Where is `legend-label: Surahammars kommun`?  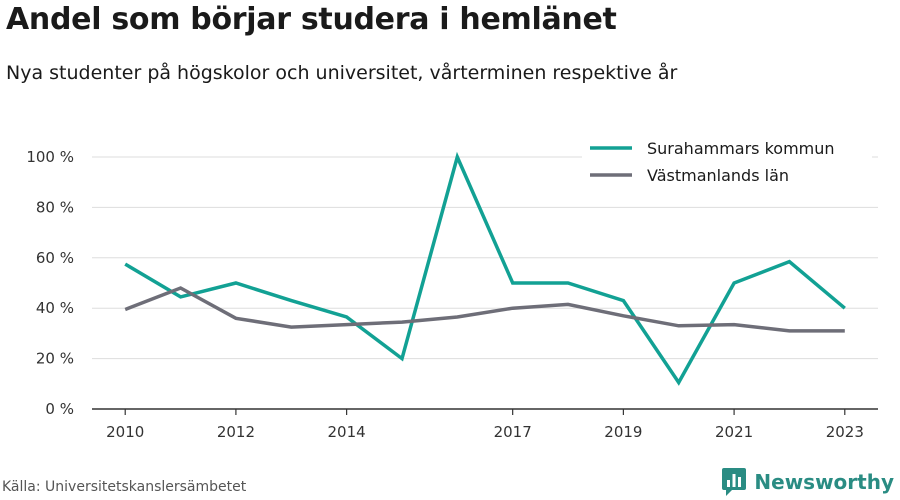
legend-label: Surahammars kommun is located at coordinates (741, 148).